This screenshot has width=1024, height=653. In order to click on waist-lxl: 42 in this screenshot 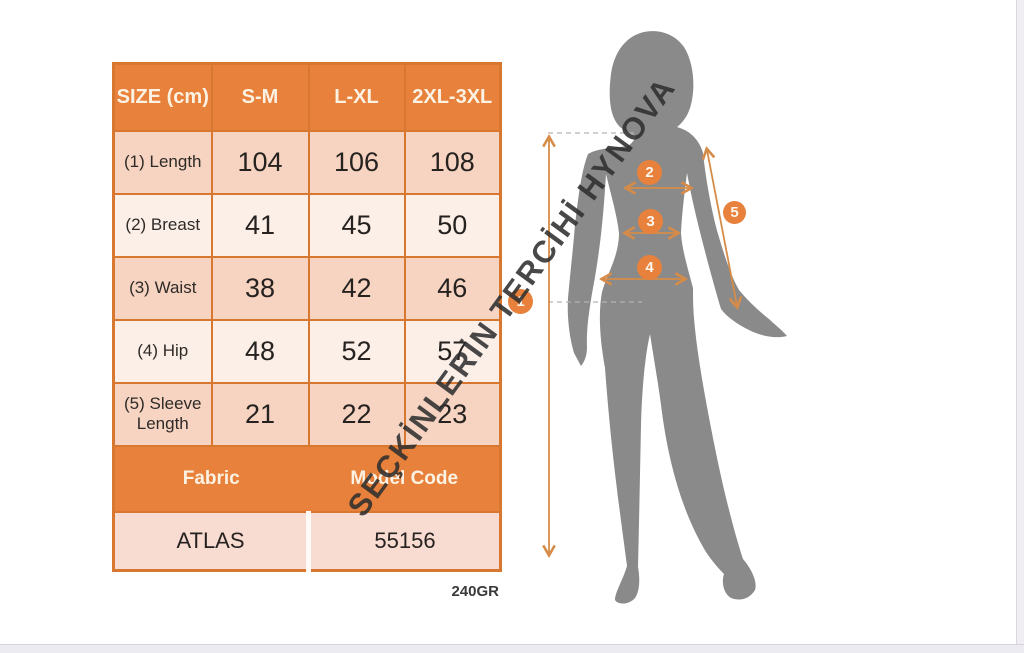, I will do `click(356, 288)`.